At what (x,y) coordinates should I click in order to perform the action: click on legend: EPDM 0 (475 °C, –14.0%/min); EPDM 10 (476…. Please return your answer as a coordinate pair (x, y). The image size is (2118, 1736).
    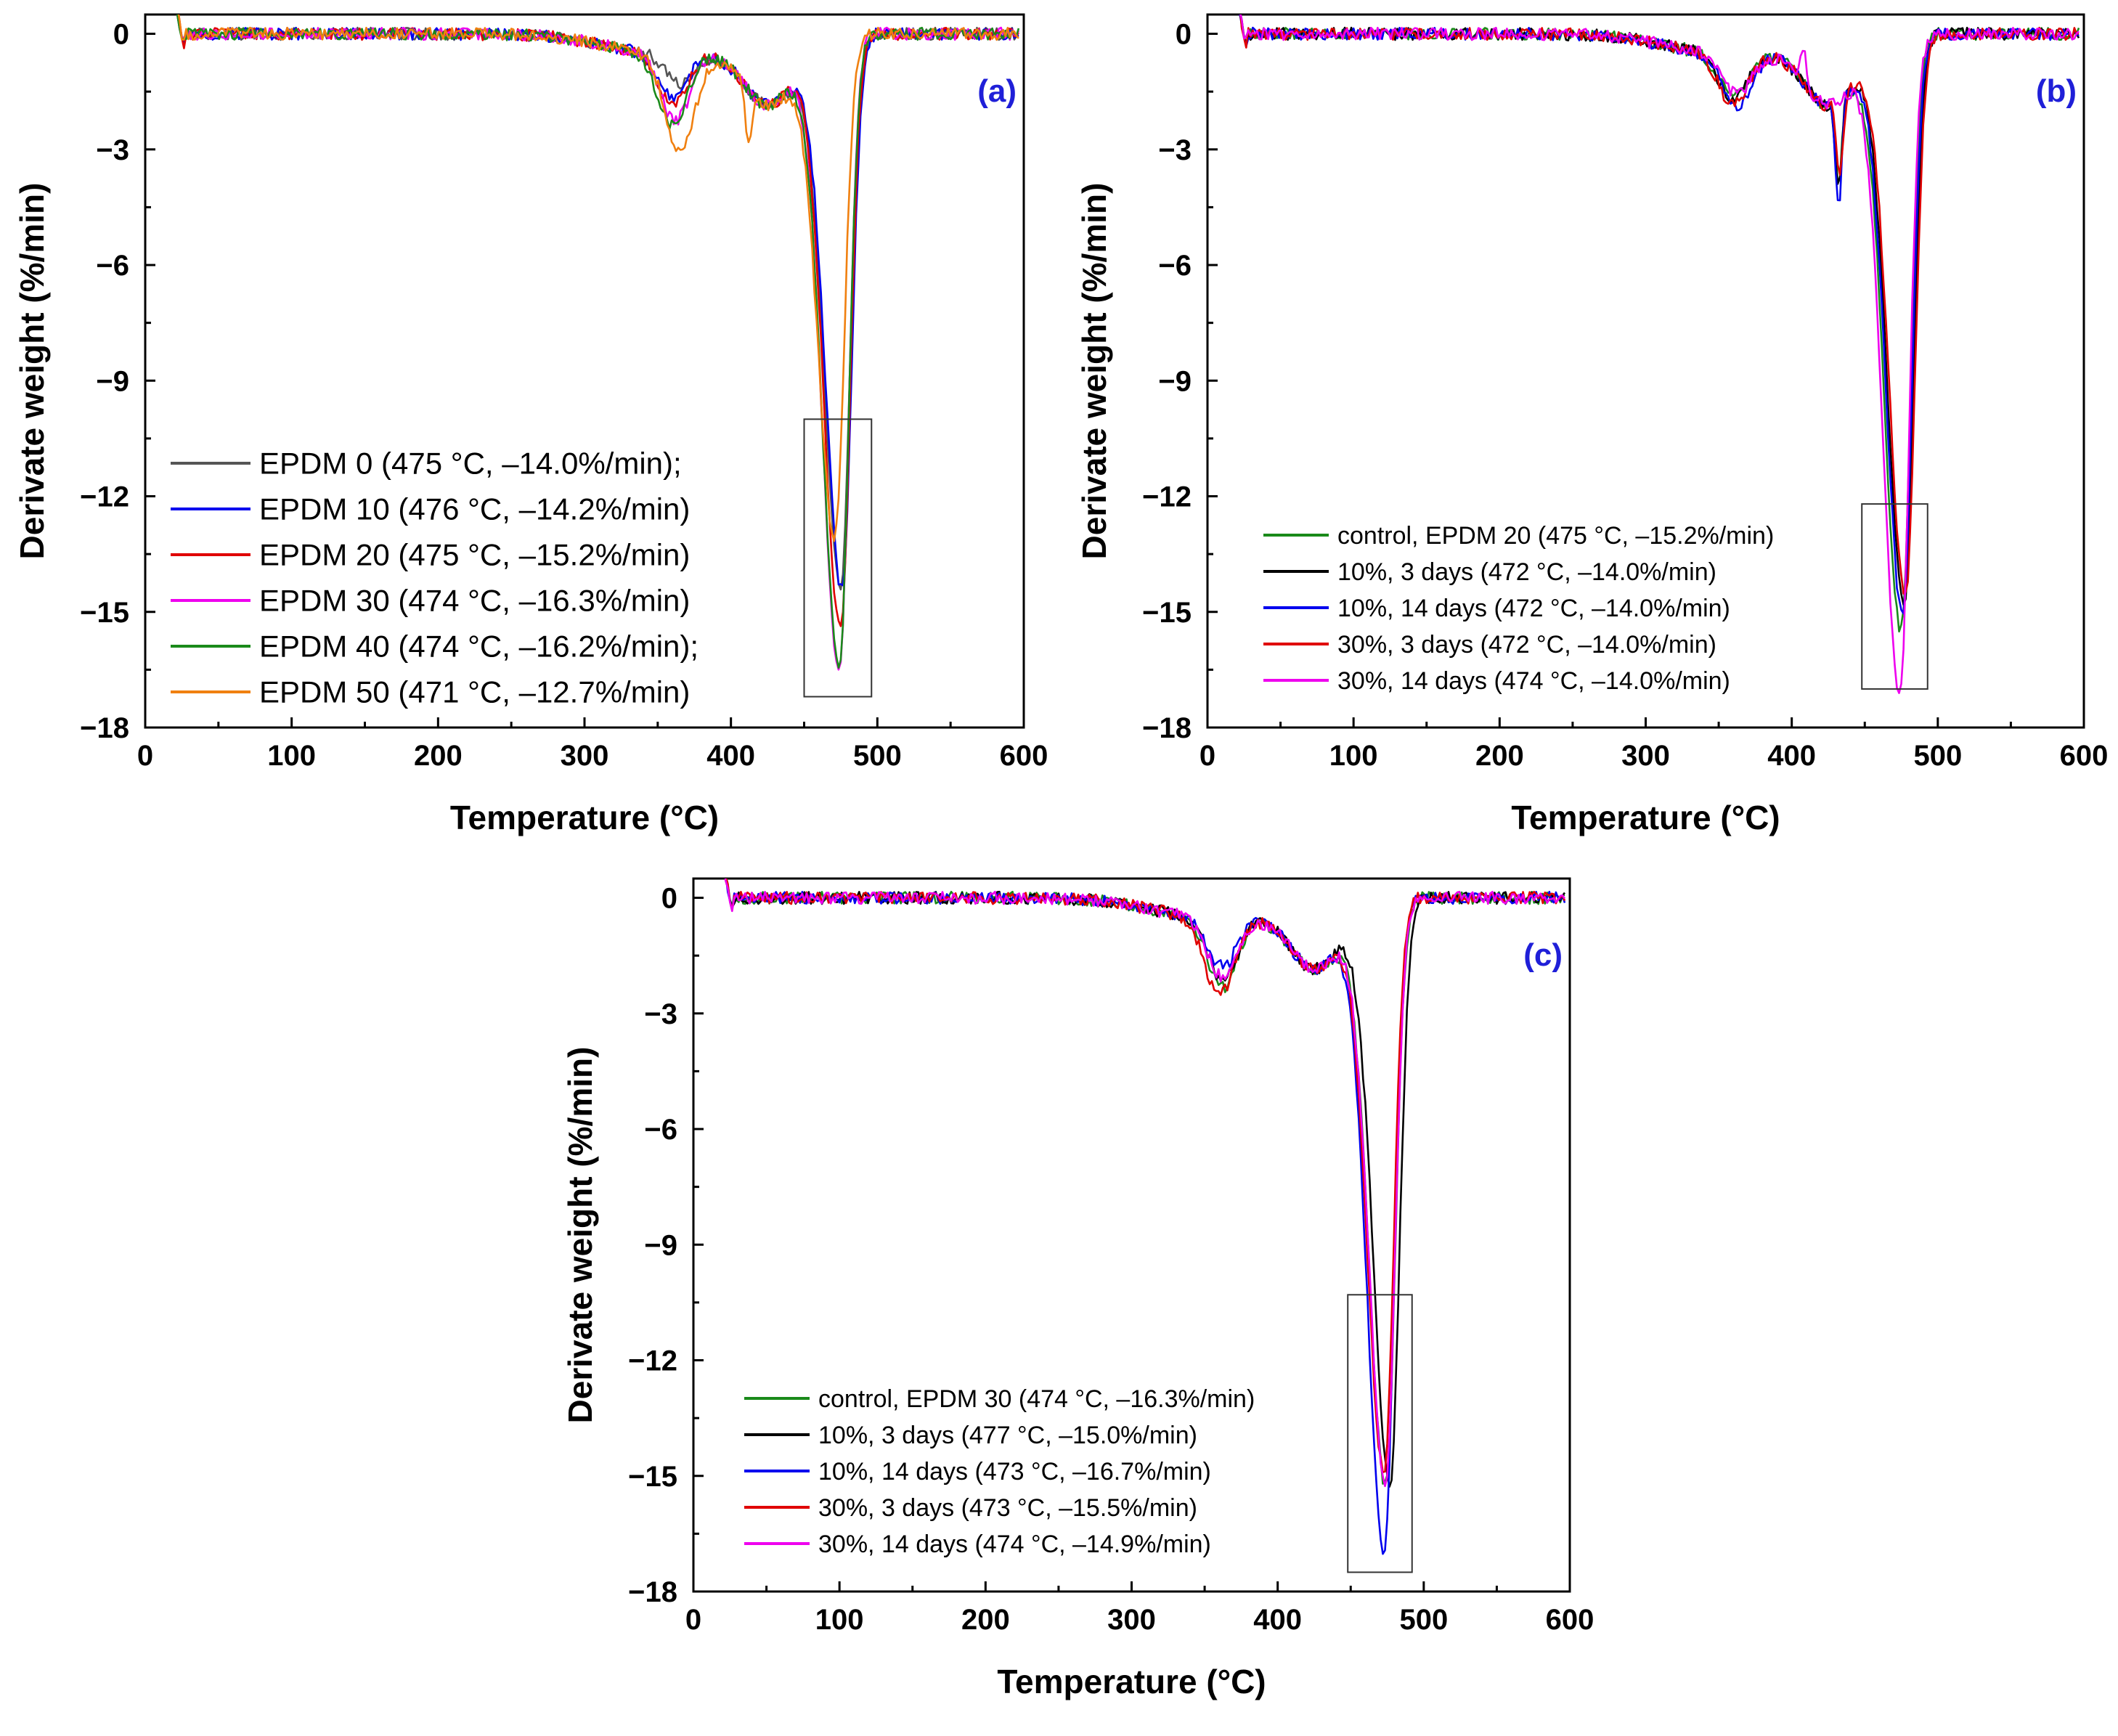
    Looking at the image, I should click on (434, 578).